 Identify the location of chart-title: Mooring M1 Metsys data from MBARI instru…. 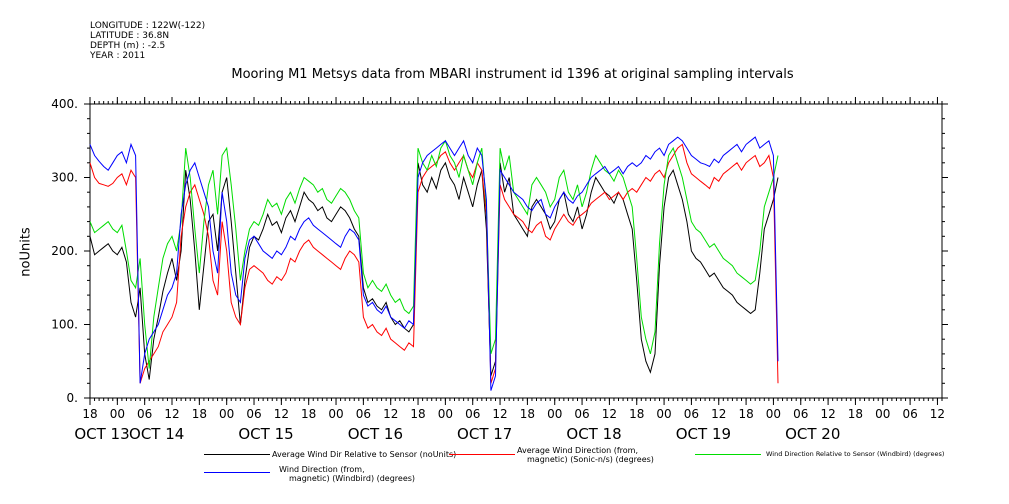
(512, 74).